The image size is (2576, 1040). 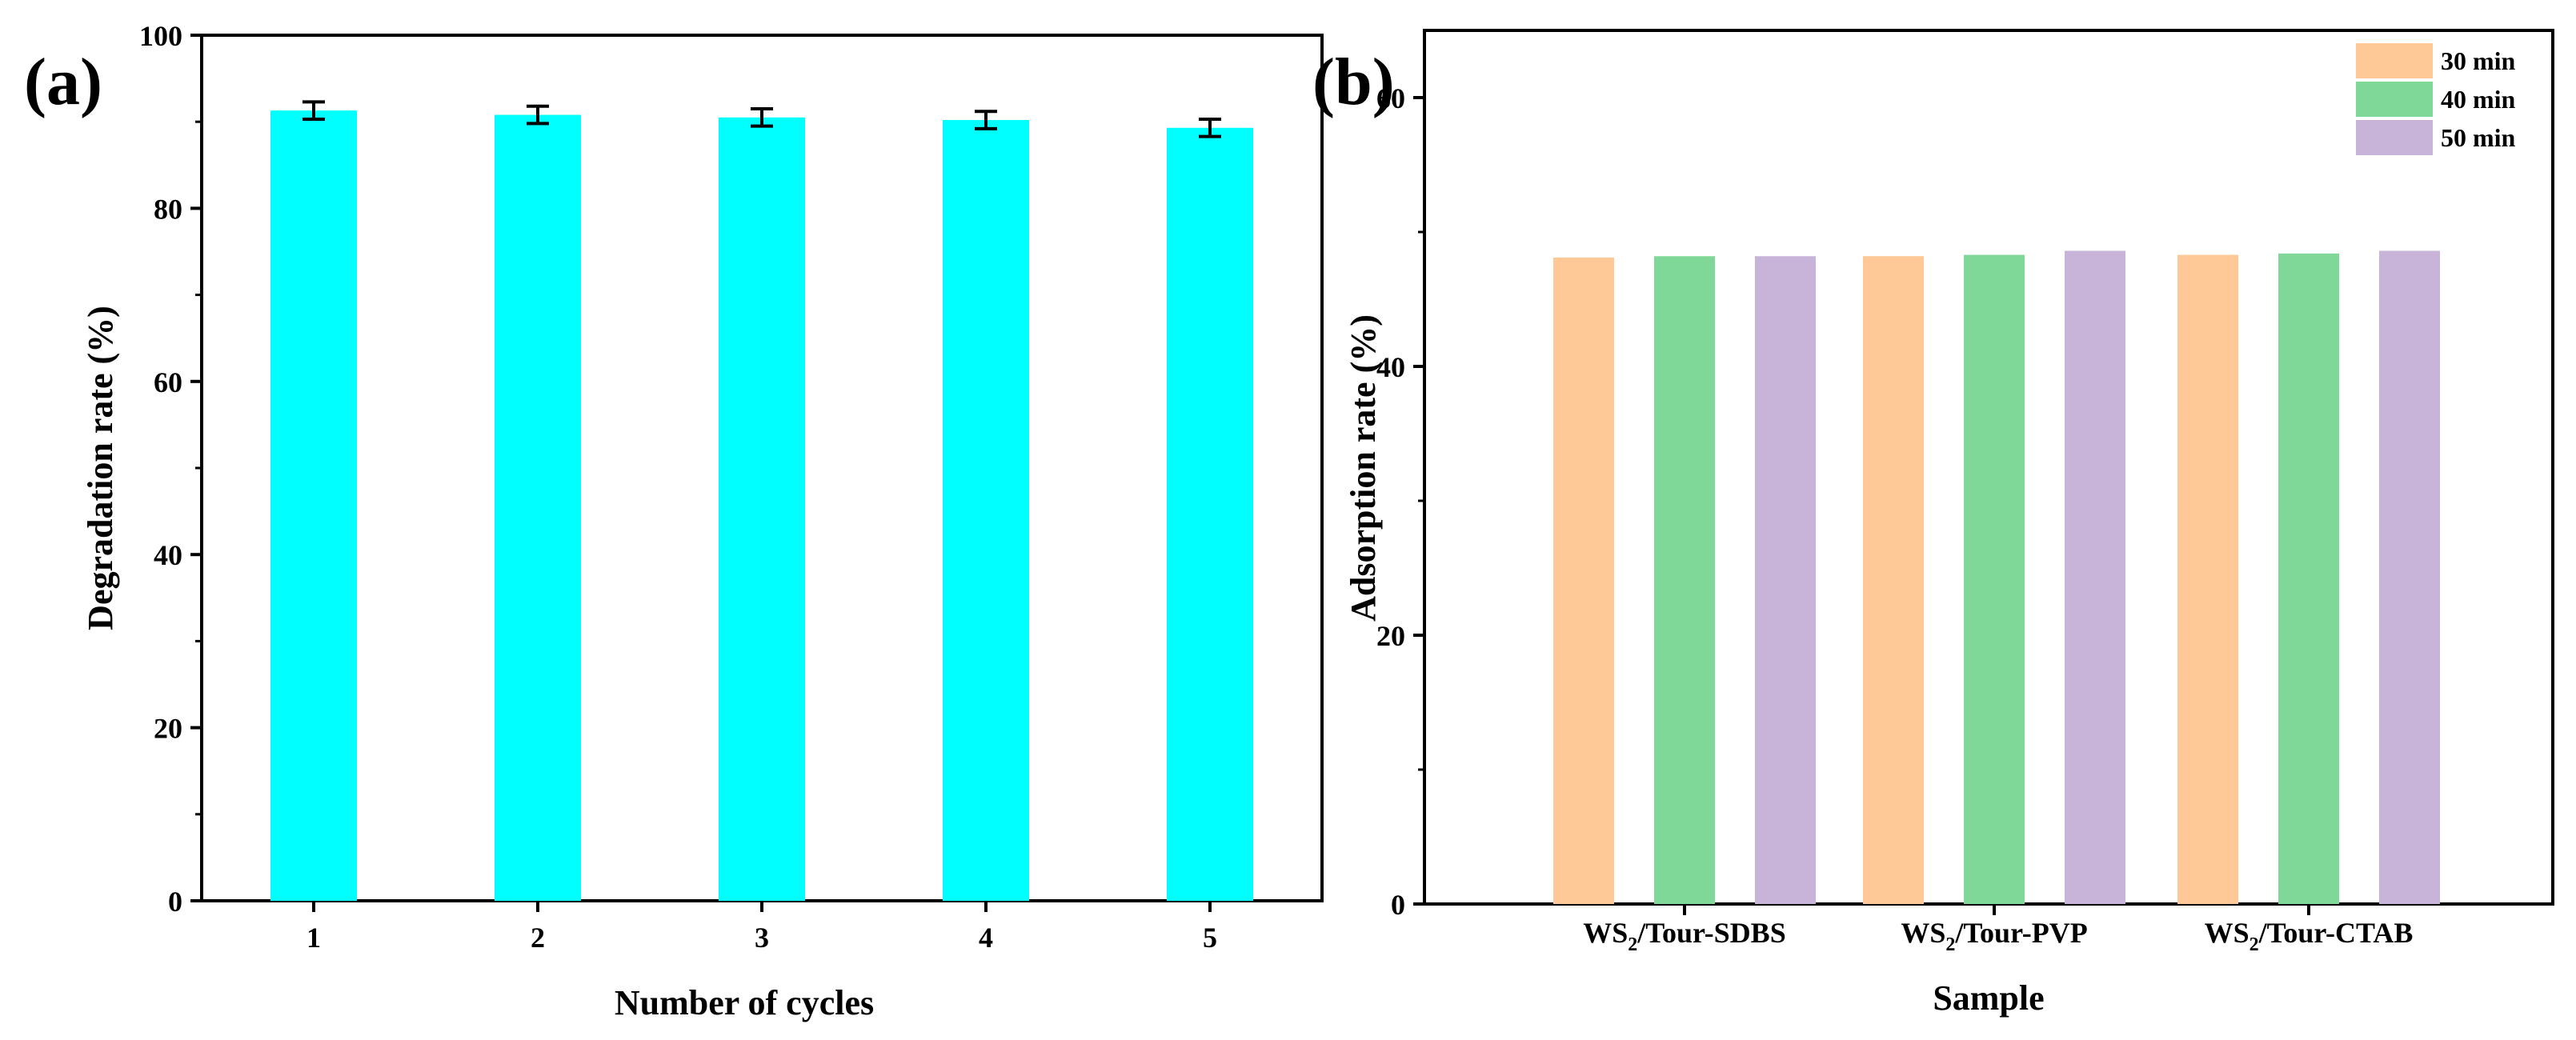 I want to click on panel-b-y-tick-label: 40, so click(x=1390, y=367).